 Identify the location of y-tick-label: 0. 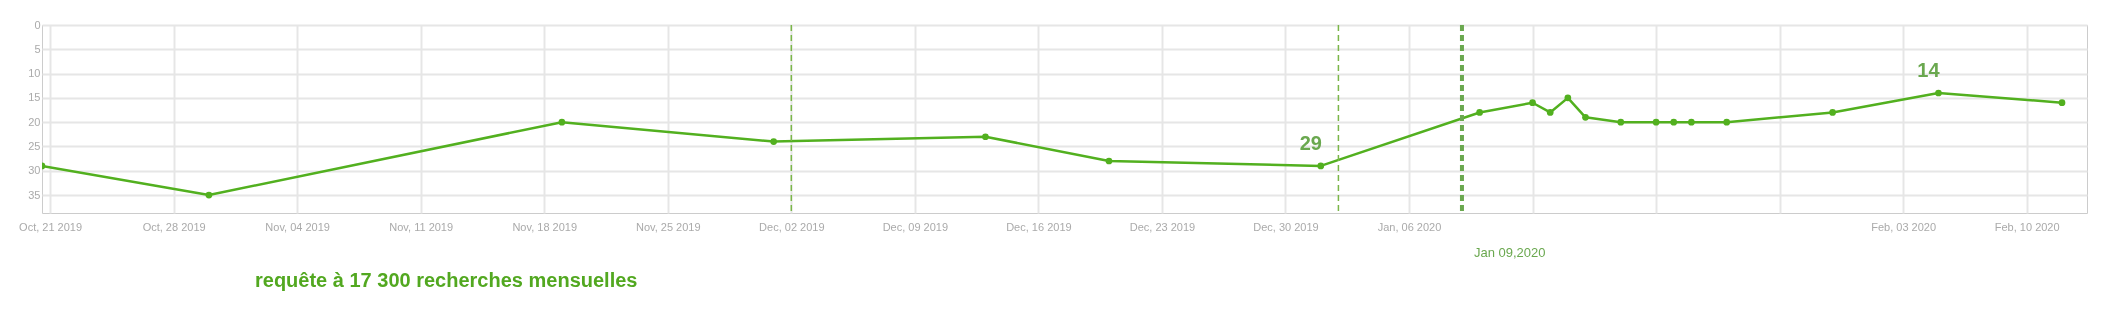
(37, 24).